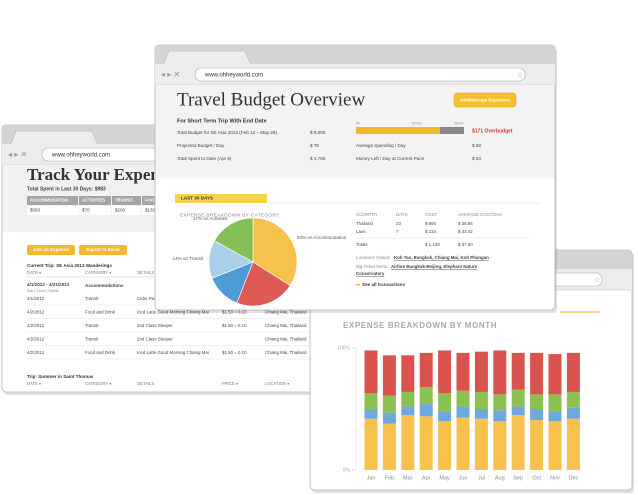 Image resolution: width=638 pixels, height=495 pixels. I want to click on summary-value: $130, so click(150, 210).